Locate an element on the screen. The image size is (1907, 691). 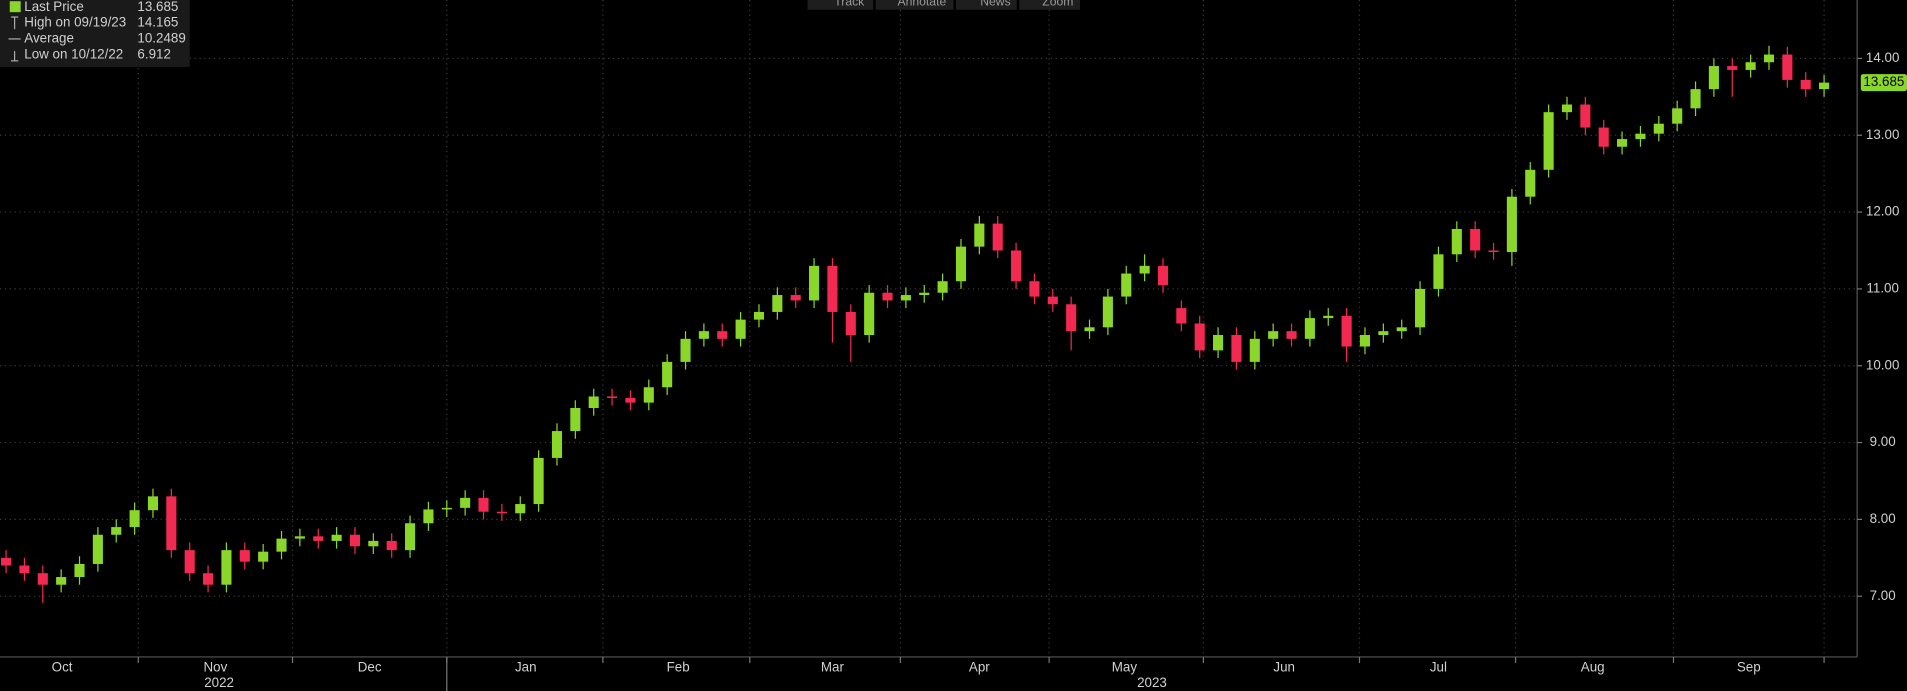
toolbar-label: News is located at coordinates (995, 4).